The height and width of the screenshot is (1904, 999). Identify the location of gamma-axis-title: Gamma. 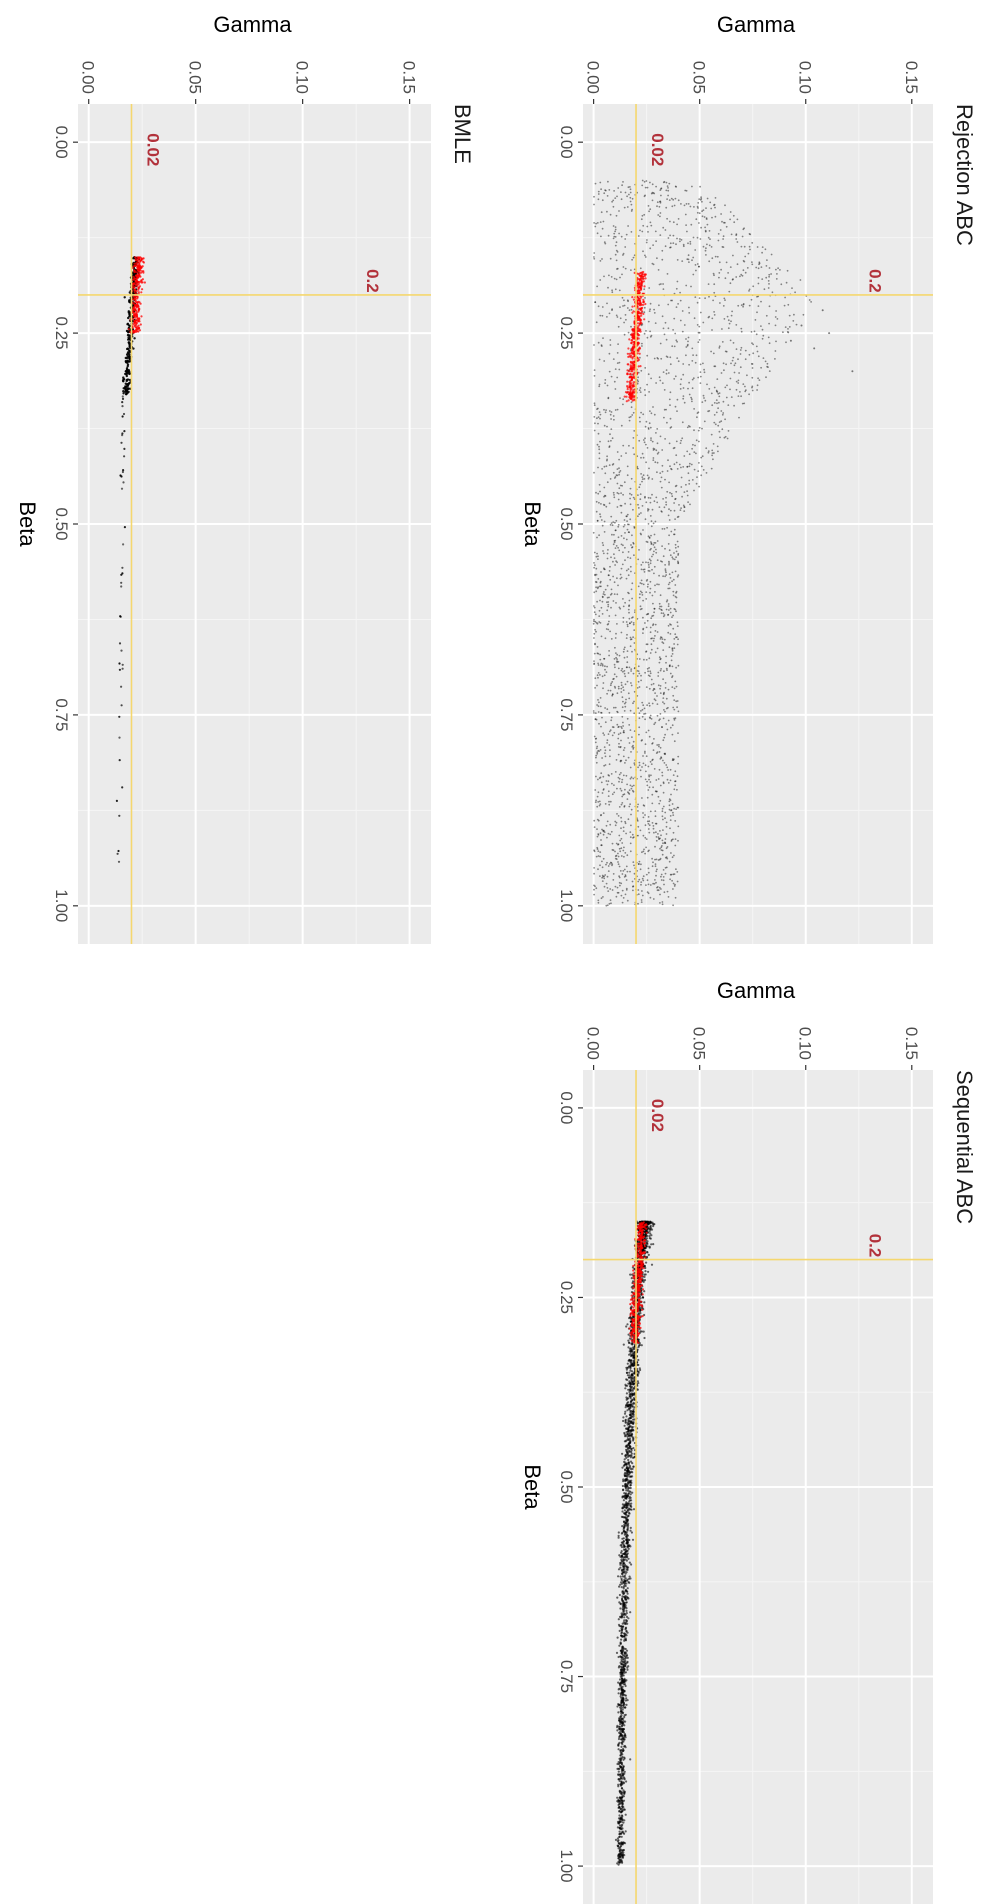
(756, 24).